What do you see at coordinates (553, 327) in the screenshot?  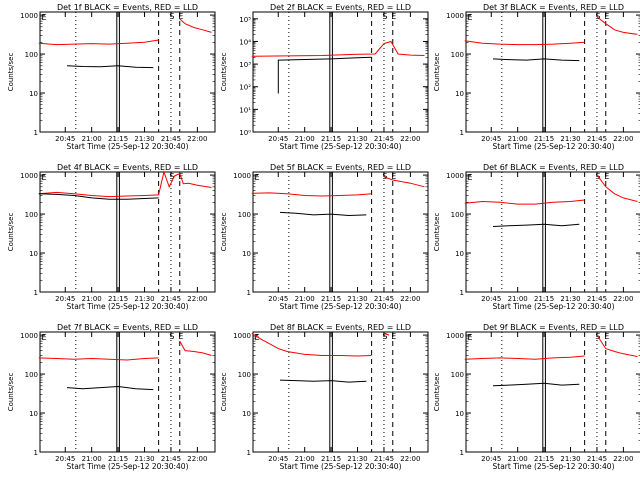 I see `chart-title: Det 9f BLACK = Events, RED = LLD` at bounding box center [553, 327].